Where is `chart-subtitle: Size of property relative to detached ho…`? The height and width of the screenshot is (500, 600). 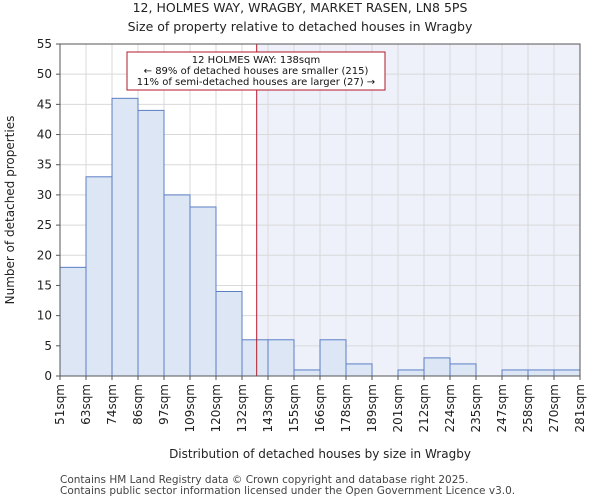 chart-subtitle: Size of property relative to detached ho… is located at coordinates (300, 26).